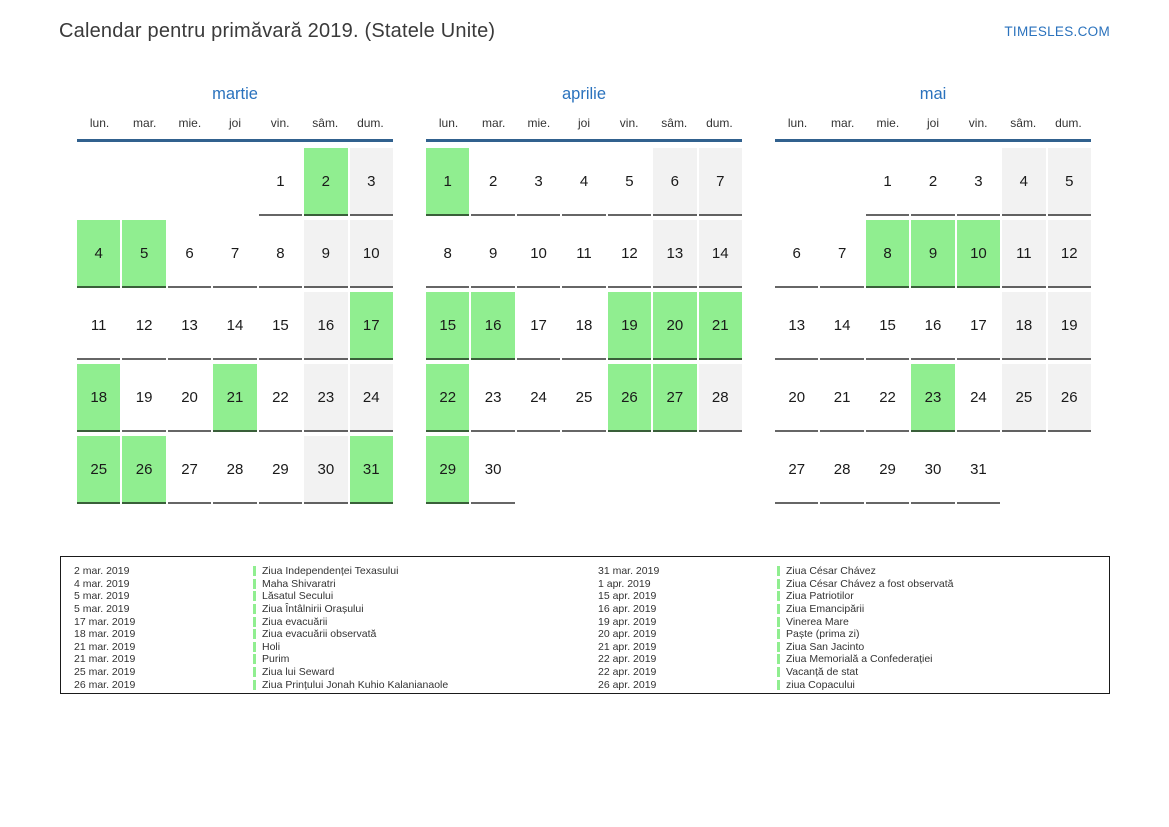  I want to click on legend-holiday-name: Paște (prima zi), so click(823, 634).